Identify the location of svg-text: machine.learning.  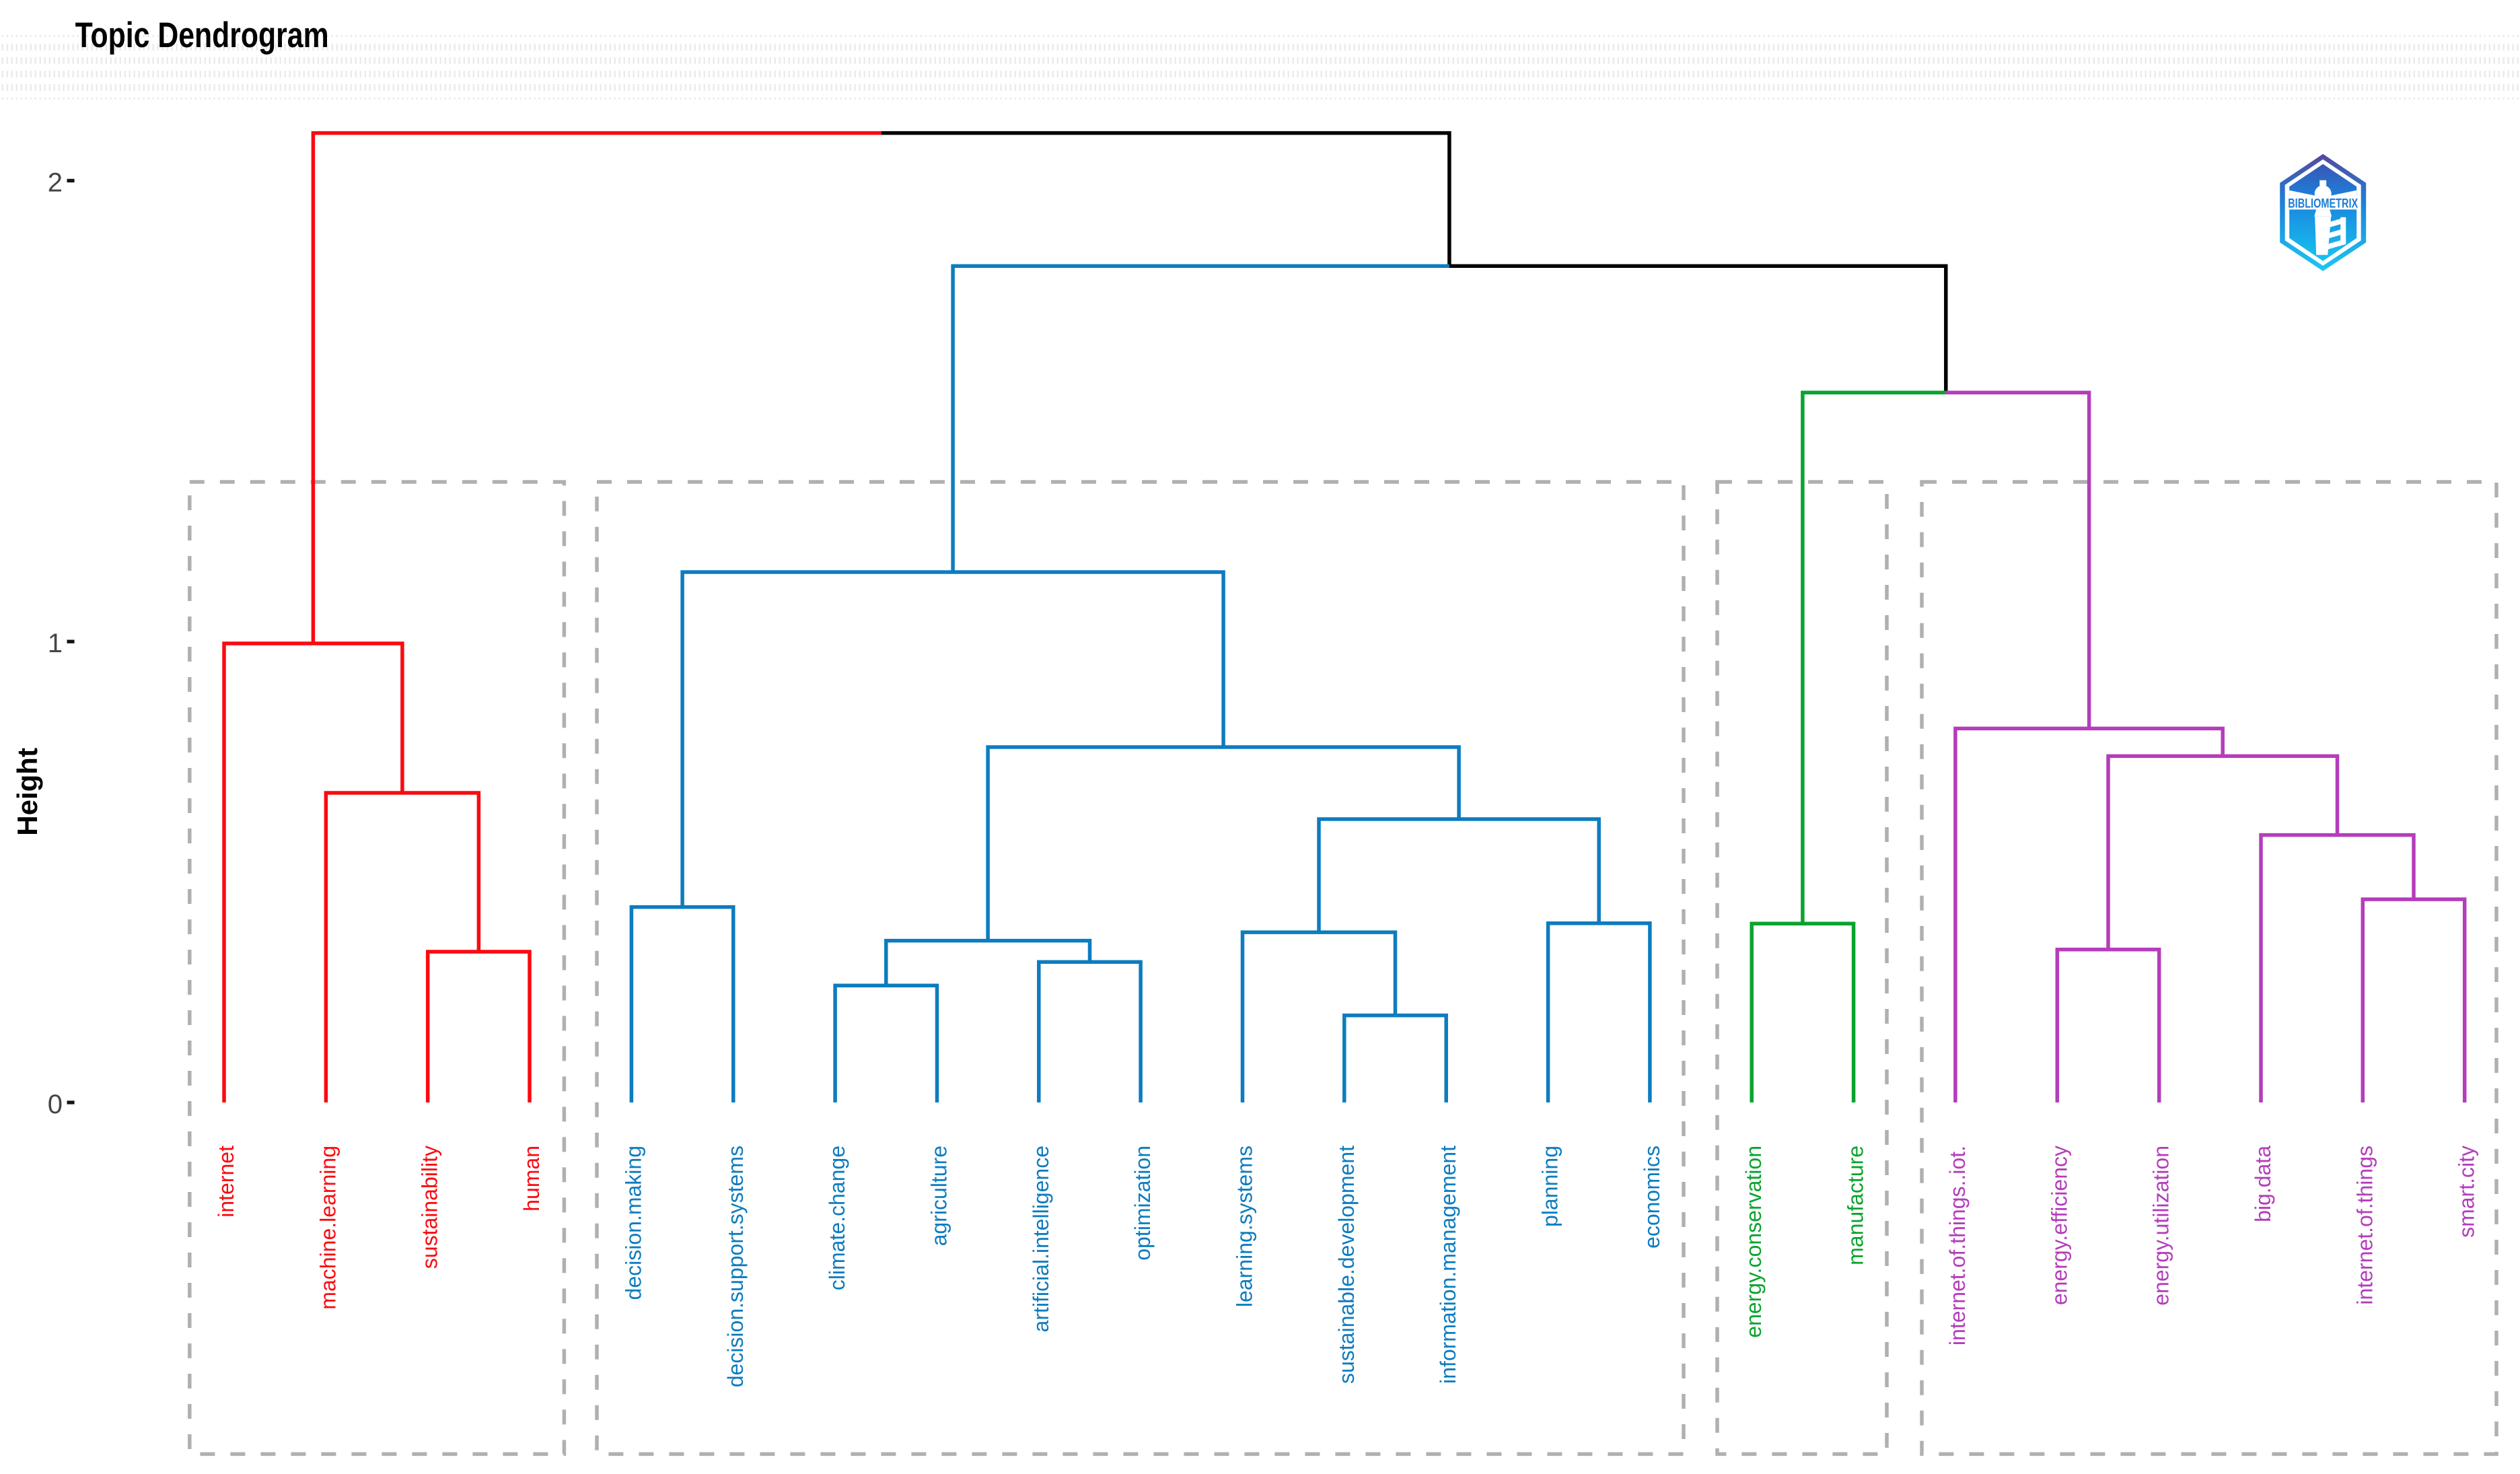
(328, 1228).